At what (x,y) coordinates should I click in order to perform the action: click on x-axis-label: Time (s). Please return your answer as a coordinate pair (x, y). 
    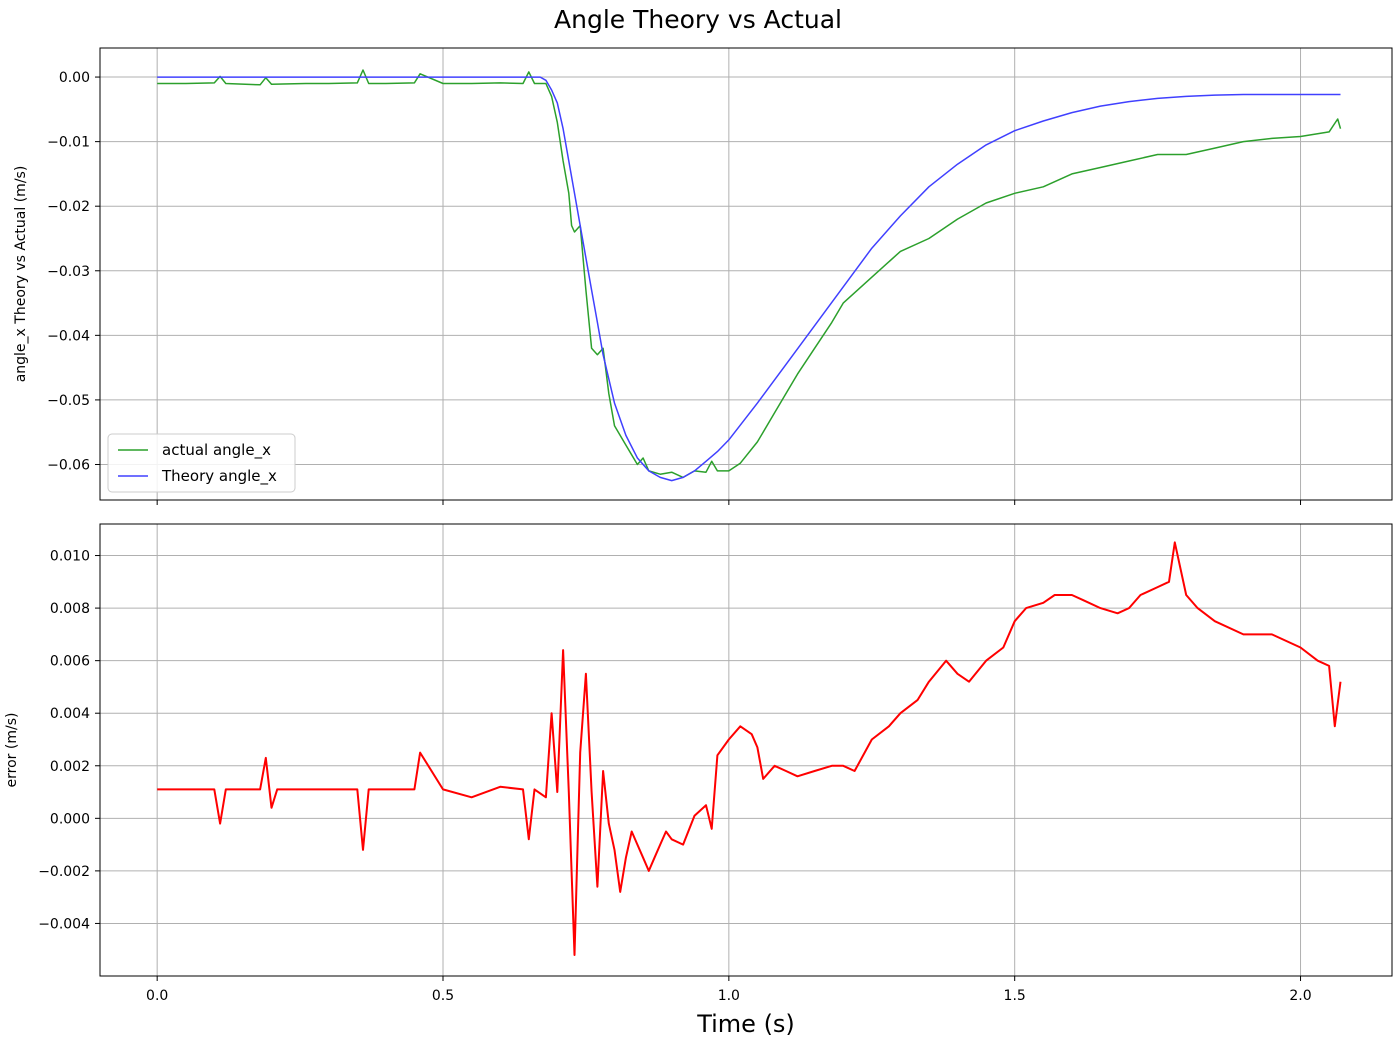
    Looking at the image, I should click on (745, 1024).